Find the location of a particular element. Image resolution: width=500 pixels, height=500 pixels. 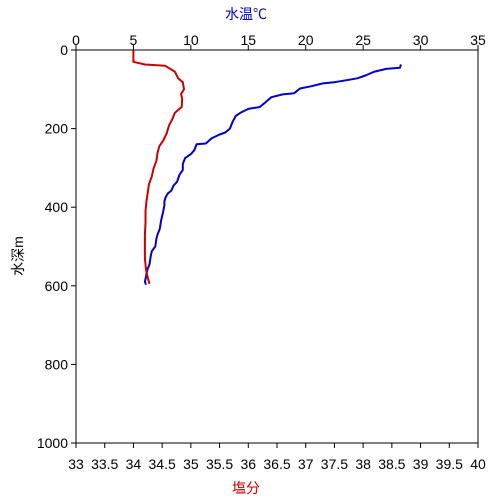

temperature-tick-label: 5 is located at coordinates (134, 40).